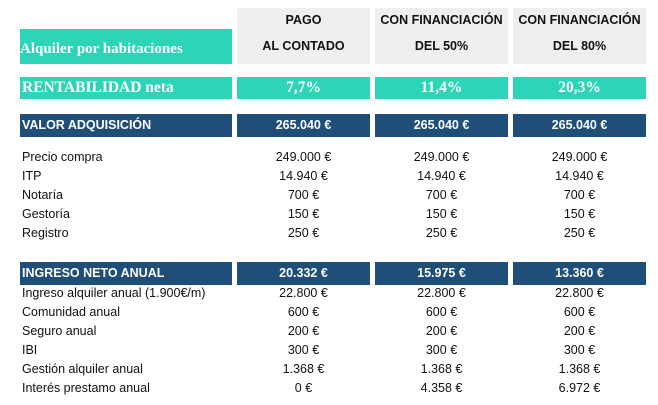  I want to click on header-finance-80-line1: CON FINANCIACIÓN, so click(579, 20).